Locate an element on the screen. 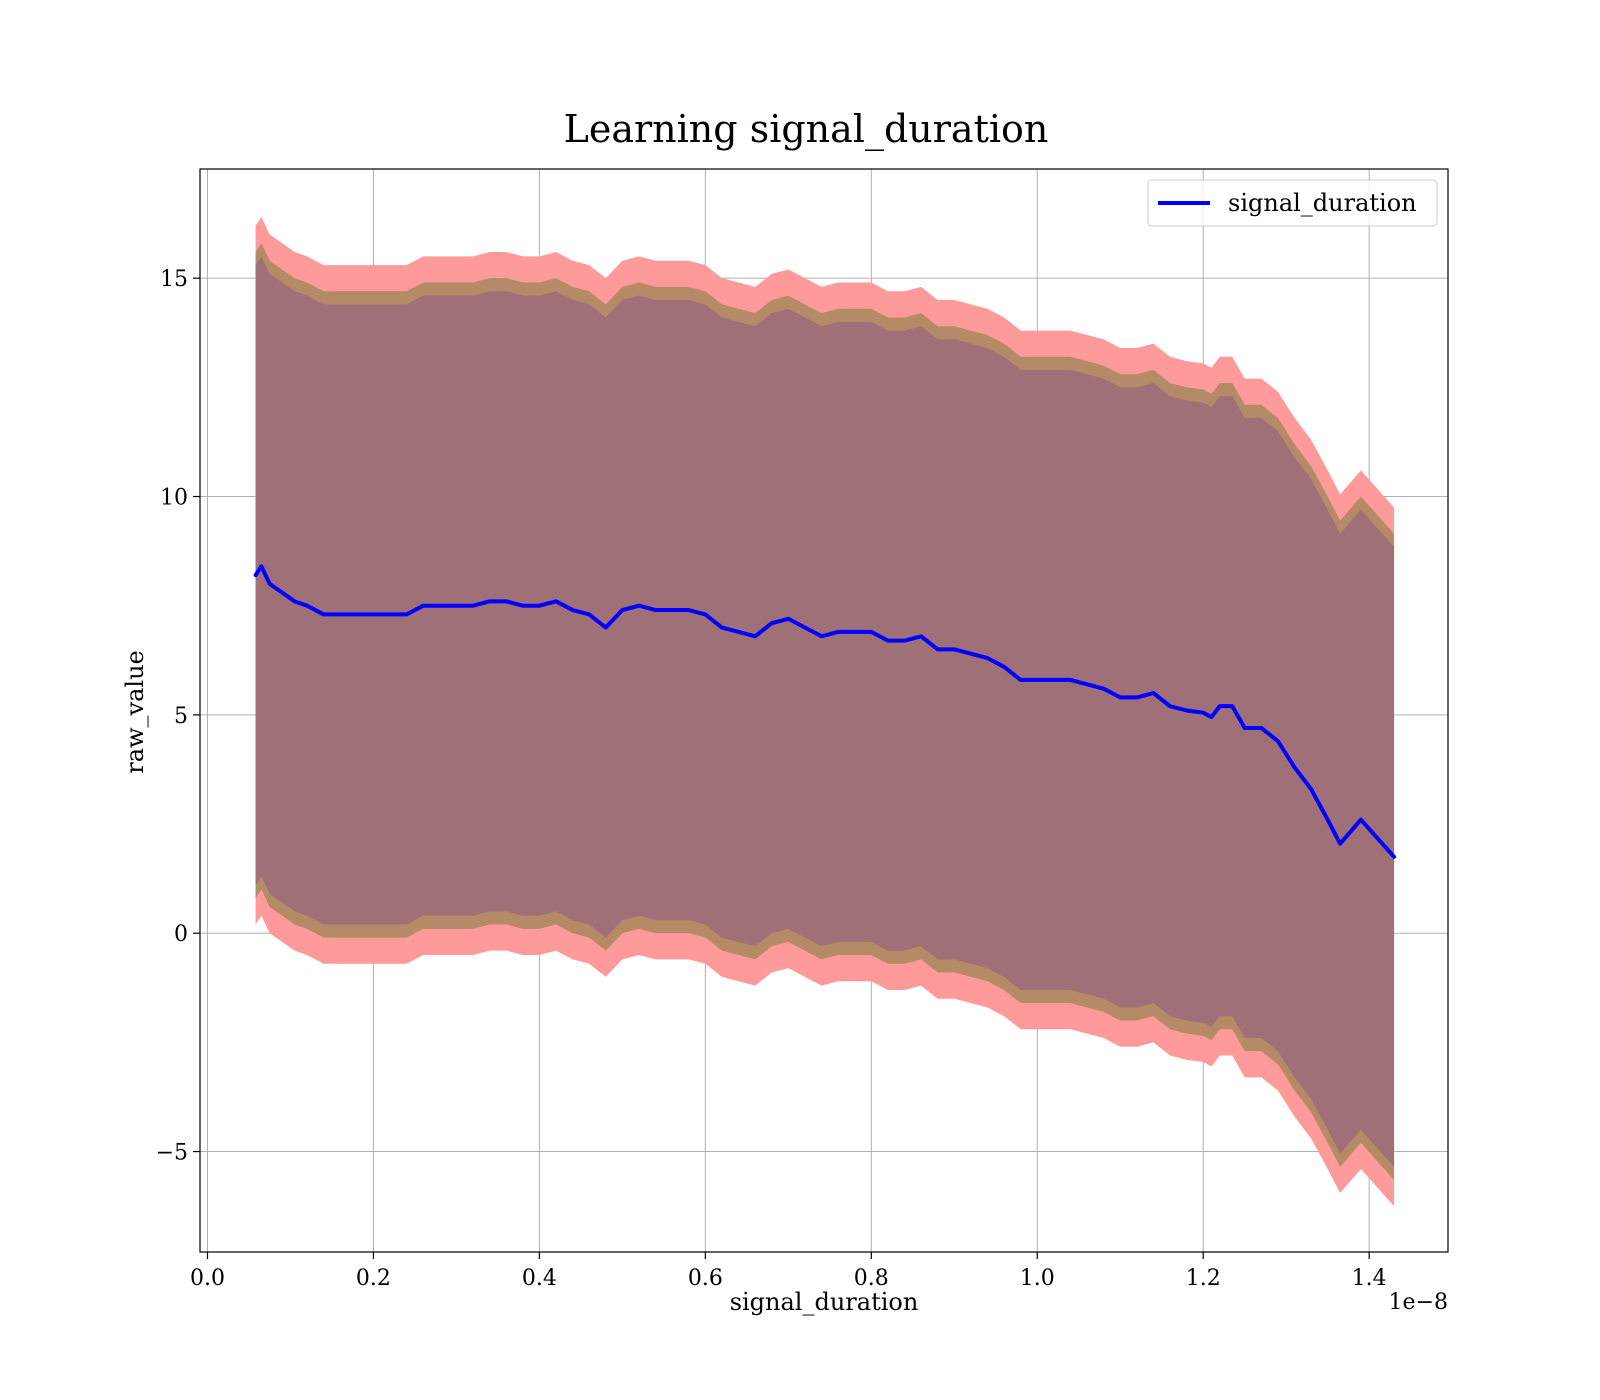 The height and width of the screenshot is (1400, 1600). x-tick-label: 0.6 is located at coordinates (705, 1278).